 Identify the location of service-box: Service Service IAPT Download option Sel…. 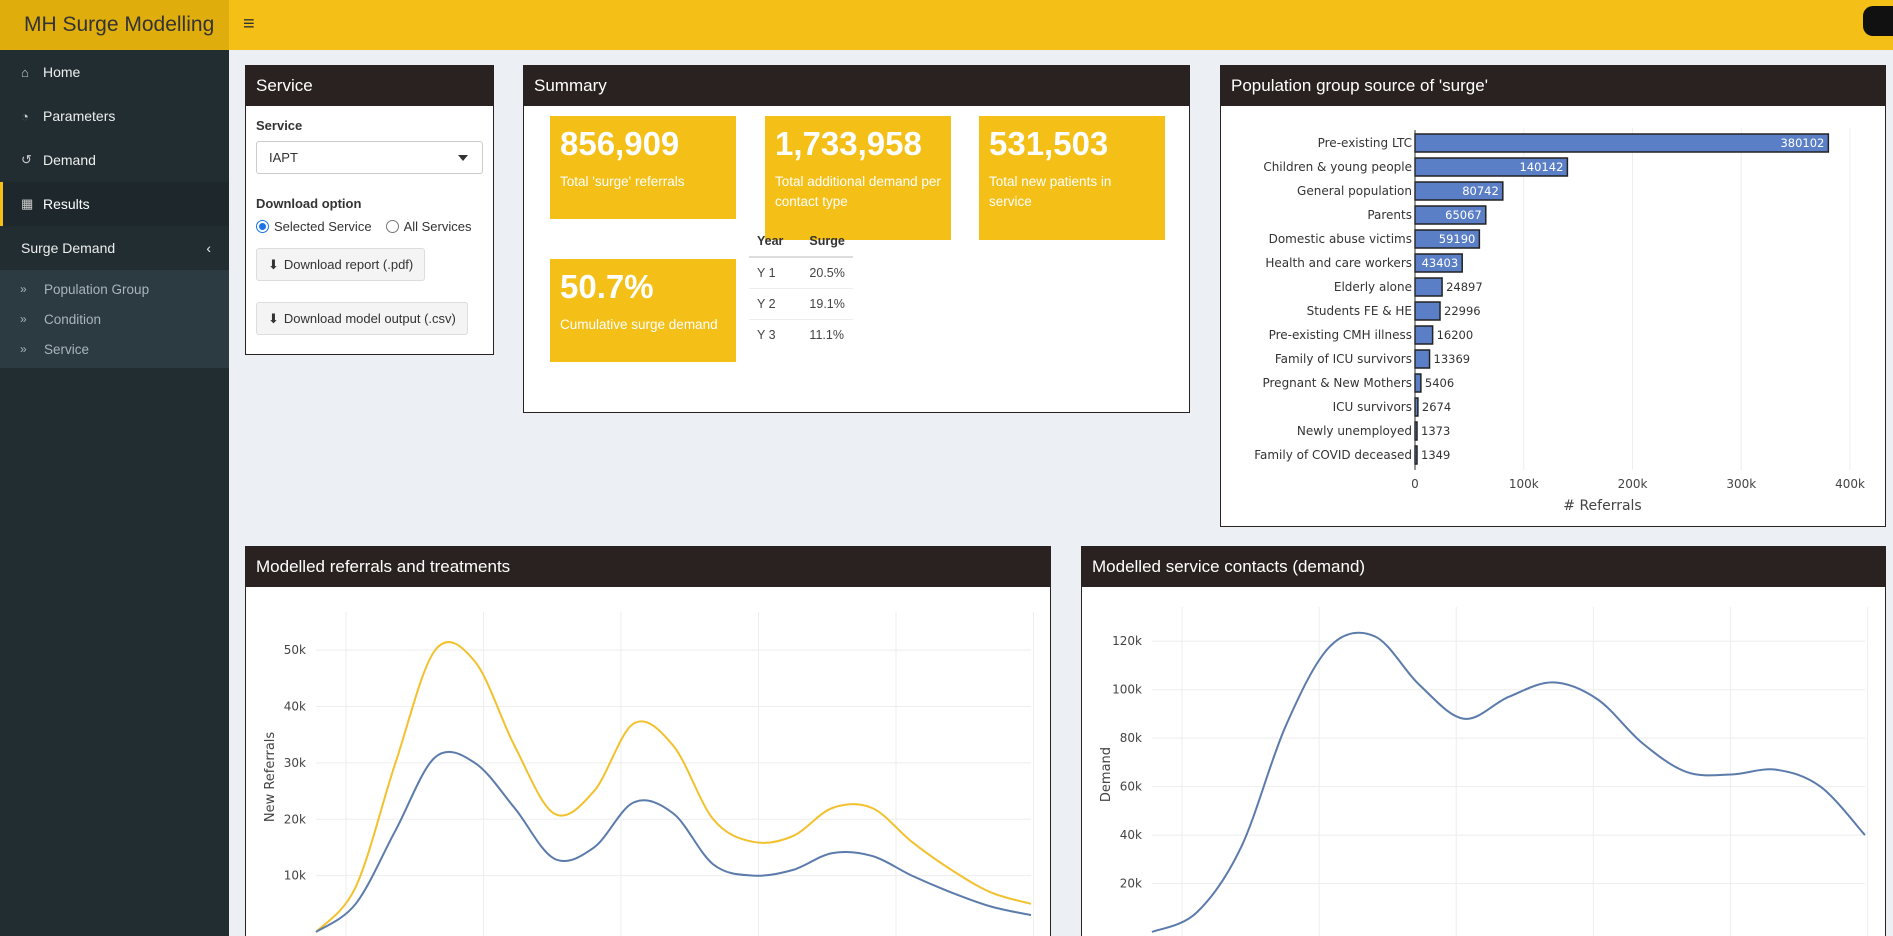
(369, 210).